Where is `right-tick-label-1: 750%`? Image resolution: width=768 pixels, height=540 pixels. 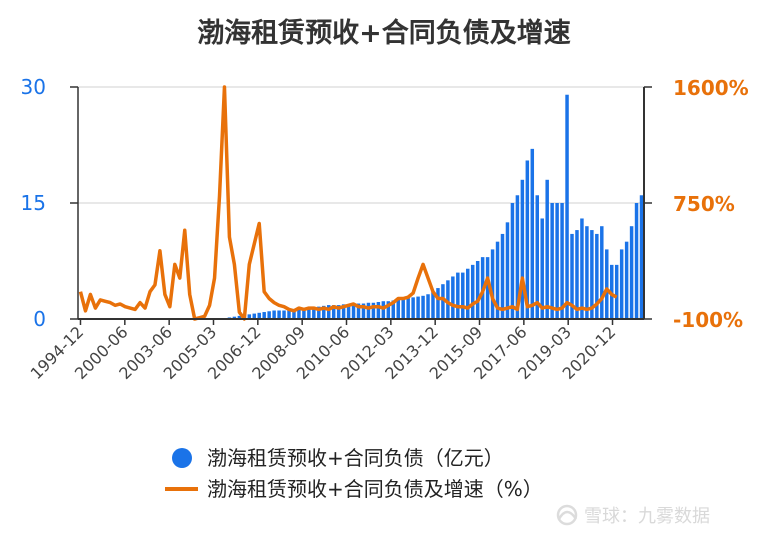 right-tick-label-1: 750% is located at coordinates (704, 204).